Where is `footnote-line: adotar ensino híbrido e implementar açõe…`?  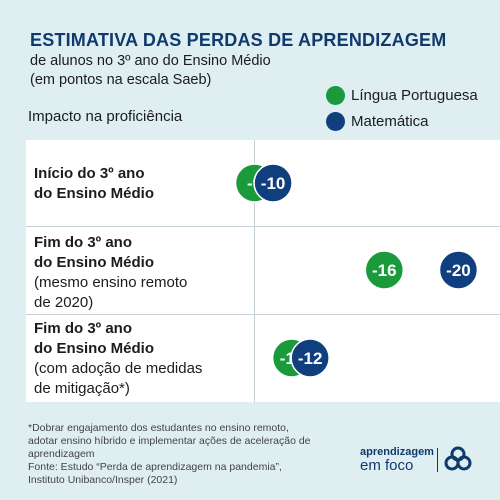 footnote-line: adotar ensino híbrido e implementar açõe… is located at coordinates (169, 441).